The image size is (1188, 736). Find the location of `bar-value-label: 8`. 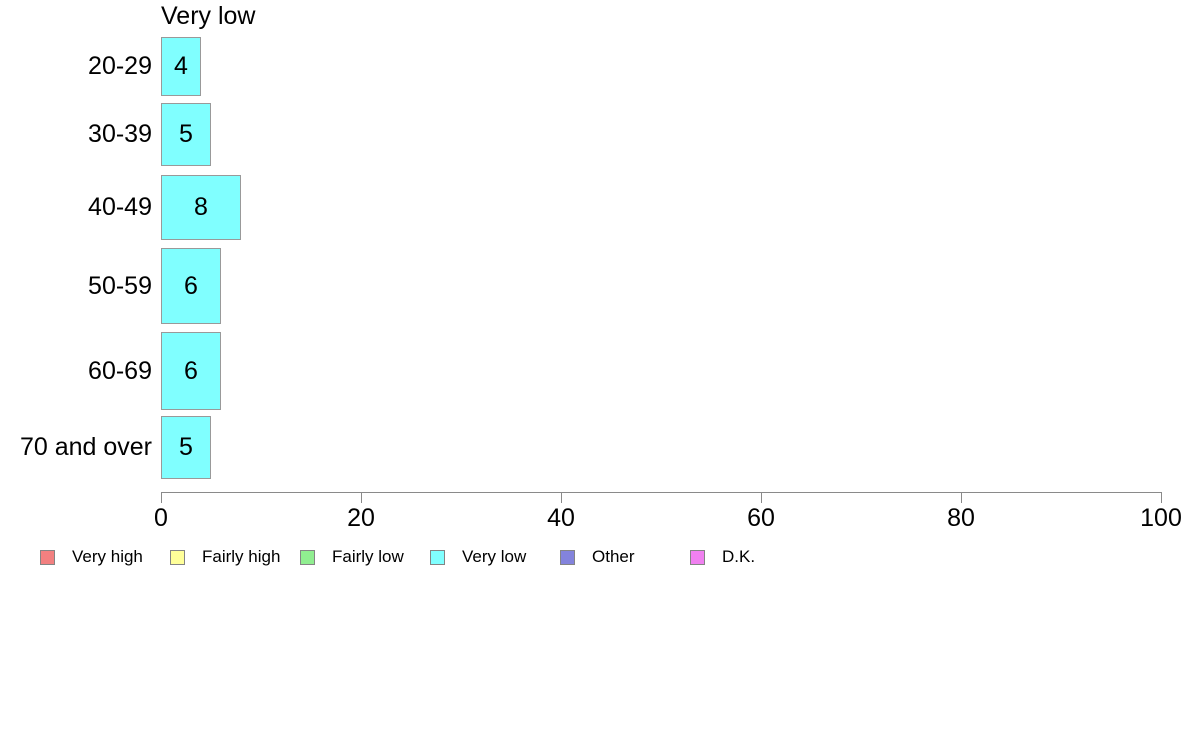

bar-value-label: 8 is located at coordinates (201, 207).